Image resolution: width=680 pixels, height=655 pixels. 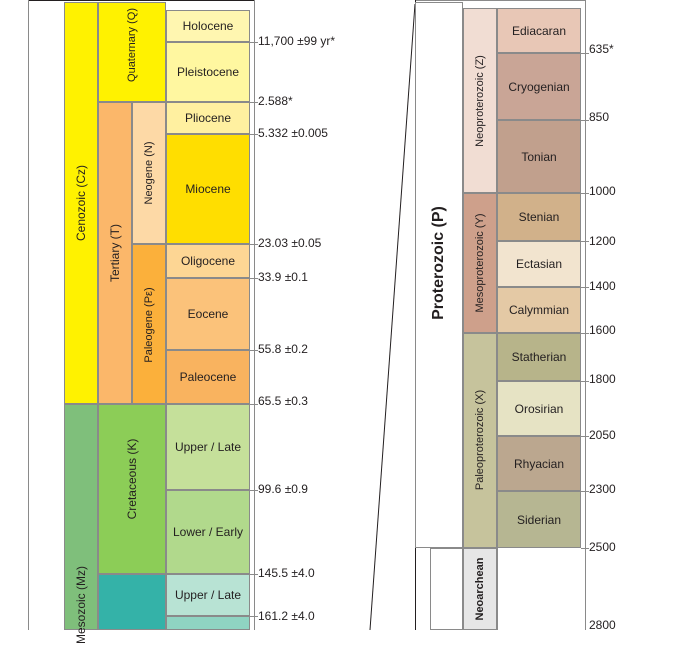 I want to click on age-label: 145.5 ±4.0, so click(x=286, y=573).